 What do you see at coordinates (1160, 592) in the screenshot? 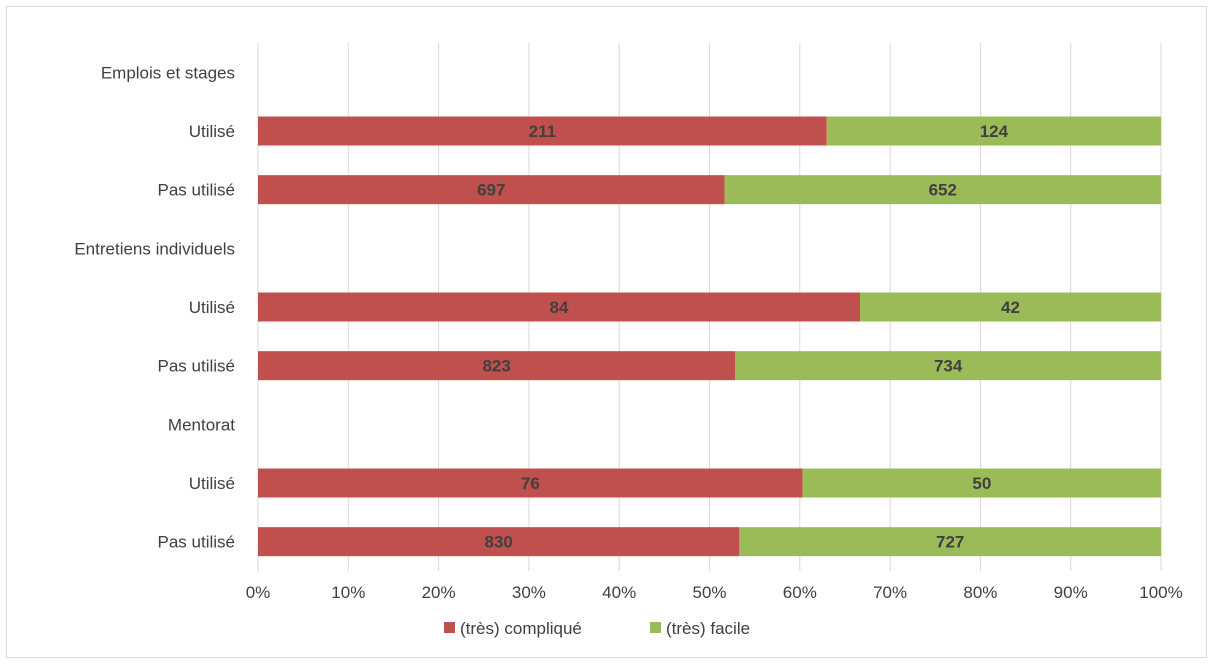
I see `x-tick-label: 100%` at bounding box center [1160, 592].